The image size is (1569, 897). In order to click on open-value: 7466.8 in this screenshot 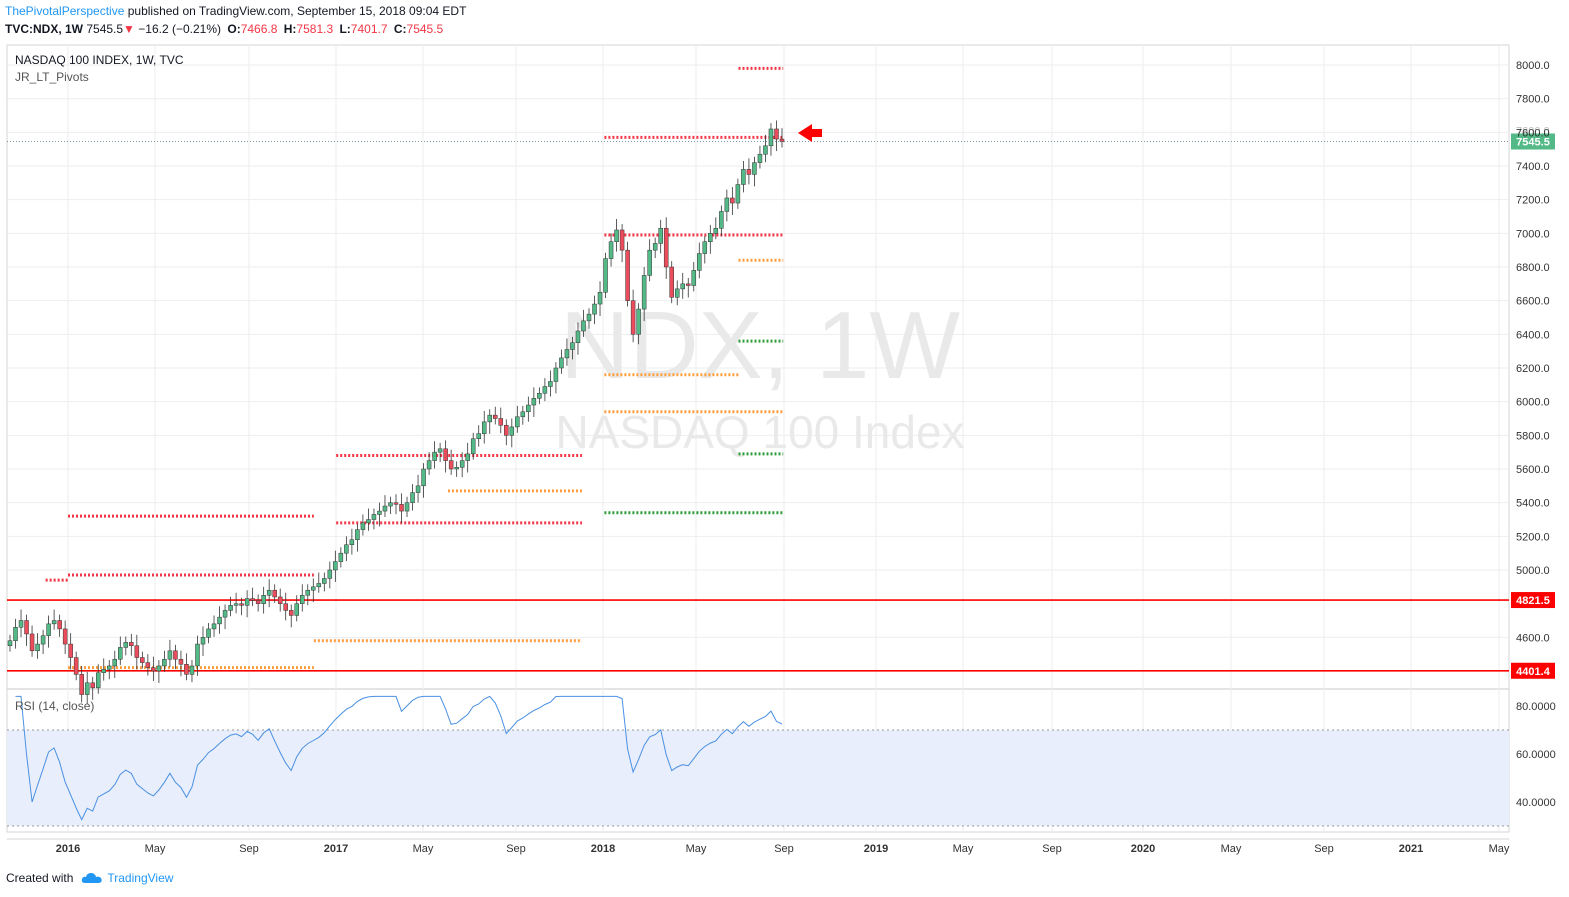, I will do `click(259, 29)`.